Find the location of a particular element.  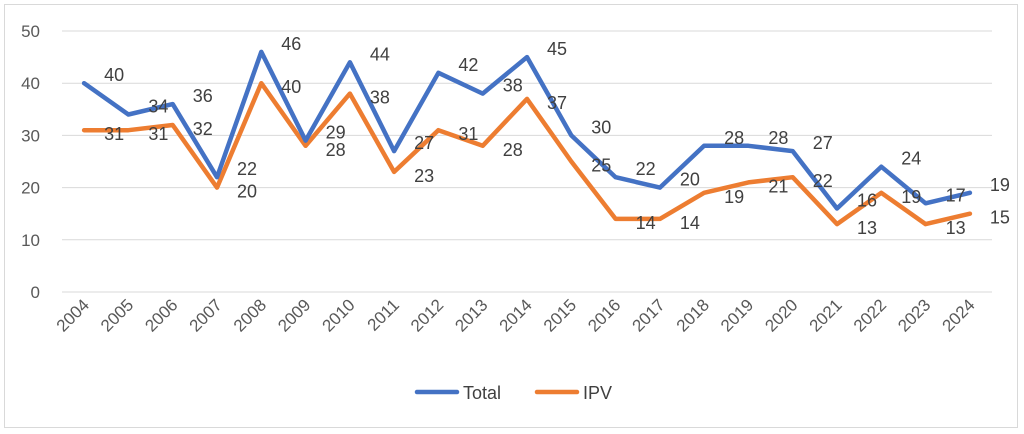

x-tick-label: 2019 is located at coordinates (737, 315).